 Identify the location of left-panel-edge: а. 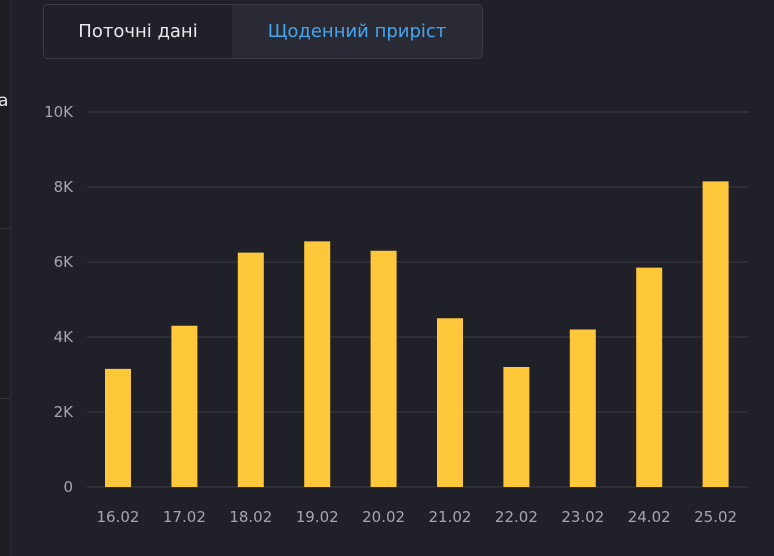
(5, 278).